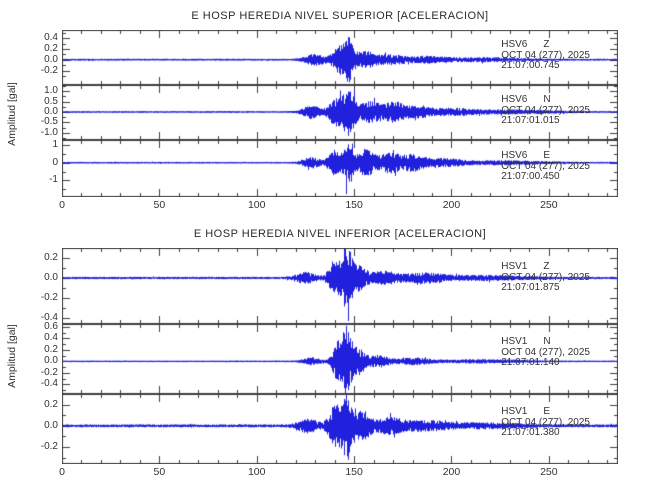 The width and height of the screenshot is (650, 500). I want to click on start-time-label: 21:07:01.875, so click(530, 287).